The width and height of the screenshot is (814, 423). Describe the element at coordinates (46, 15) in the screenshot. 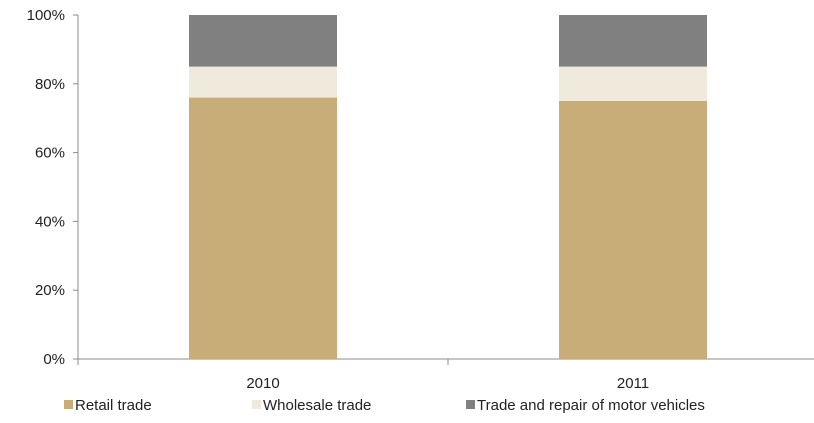

I see `y-tick-label: 100%` at that location.